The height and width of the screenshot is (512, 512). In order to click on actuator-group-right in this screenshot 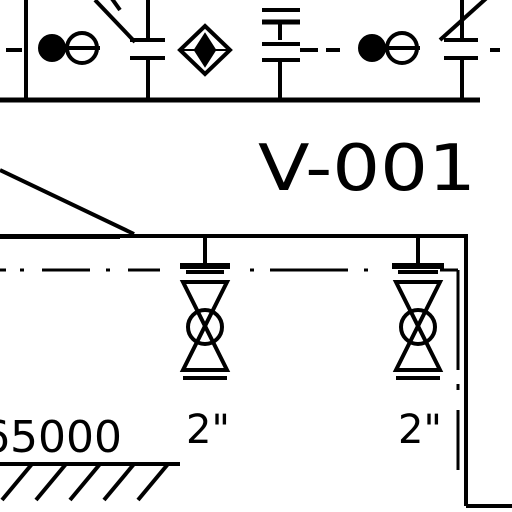, I will do `click(424, 49)`.